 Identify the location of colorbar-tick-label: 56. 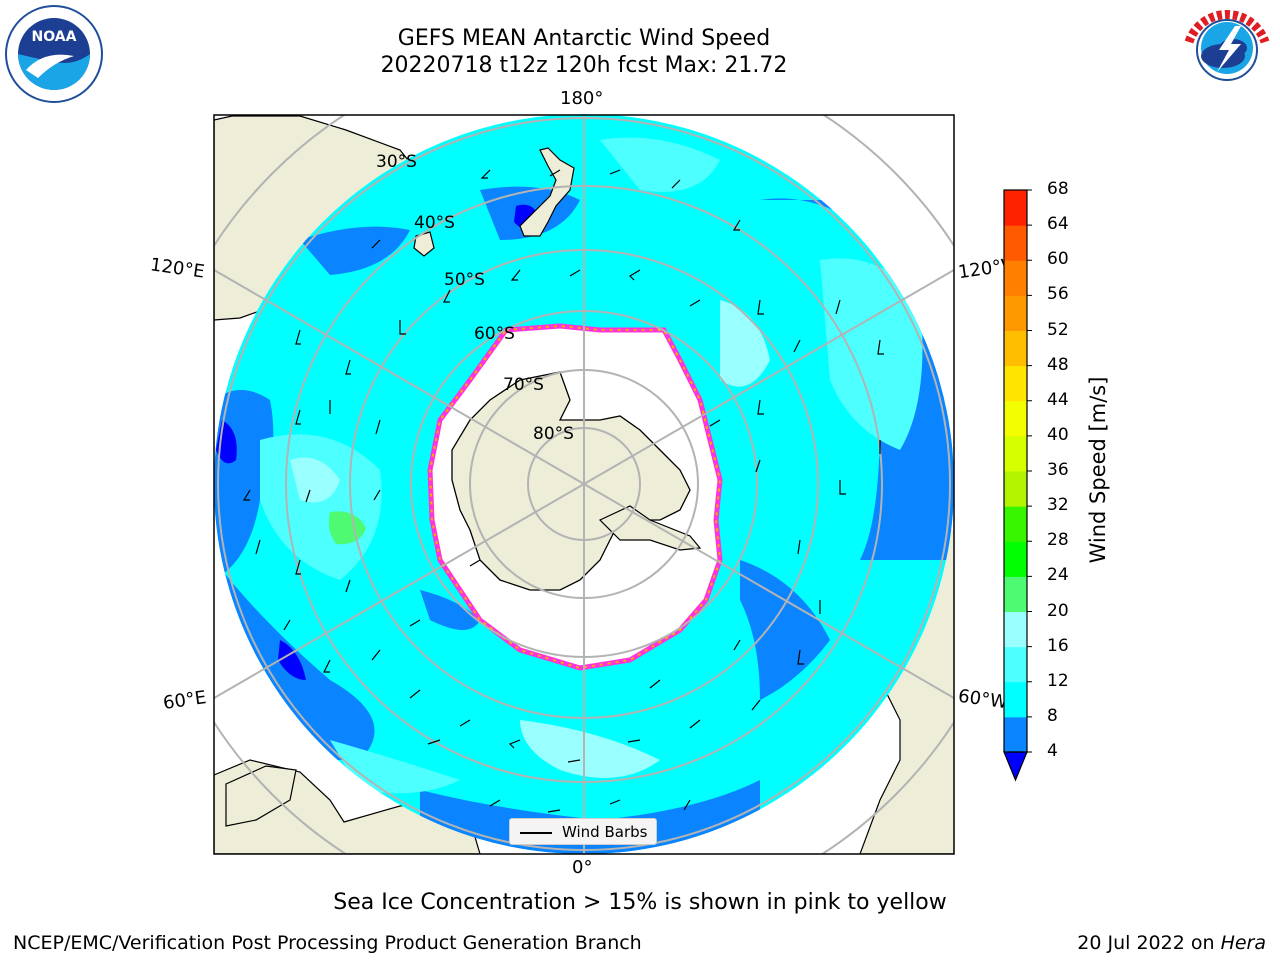
(1058, 294).